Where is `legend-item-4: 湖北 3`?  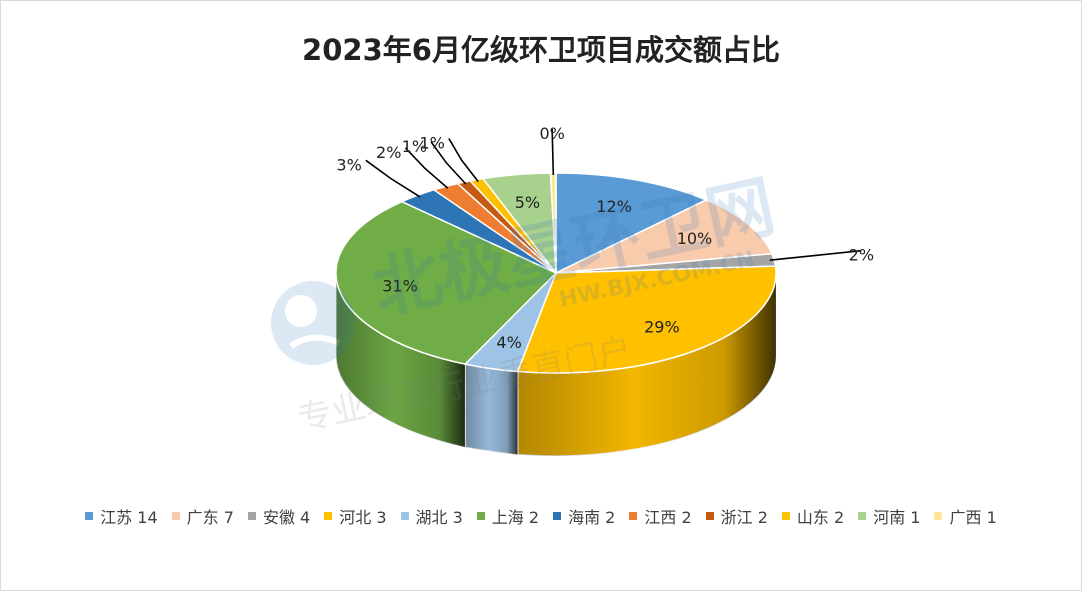 legend-item-4: 湖北 3 is located at coordinates (431, 516).